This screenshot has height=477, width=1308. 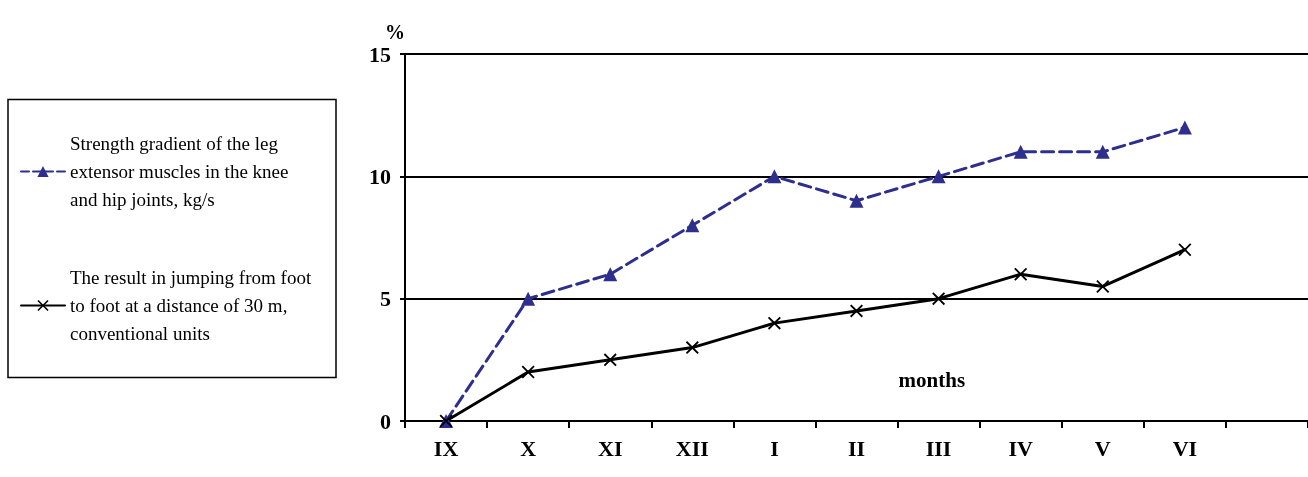 What do you see at coordinates (385, 421) in the screenshot?
I see `y-tick-label: 0` at bounding box center [385, 421].